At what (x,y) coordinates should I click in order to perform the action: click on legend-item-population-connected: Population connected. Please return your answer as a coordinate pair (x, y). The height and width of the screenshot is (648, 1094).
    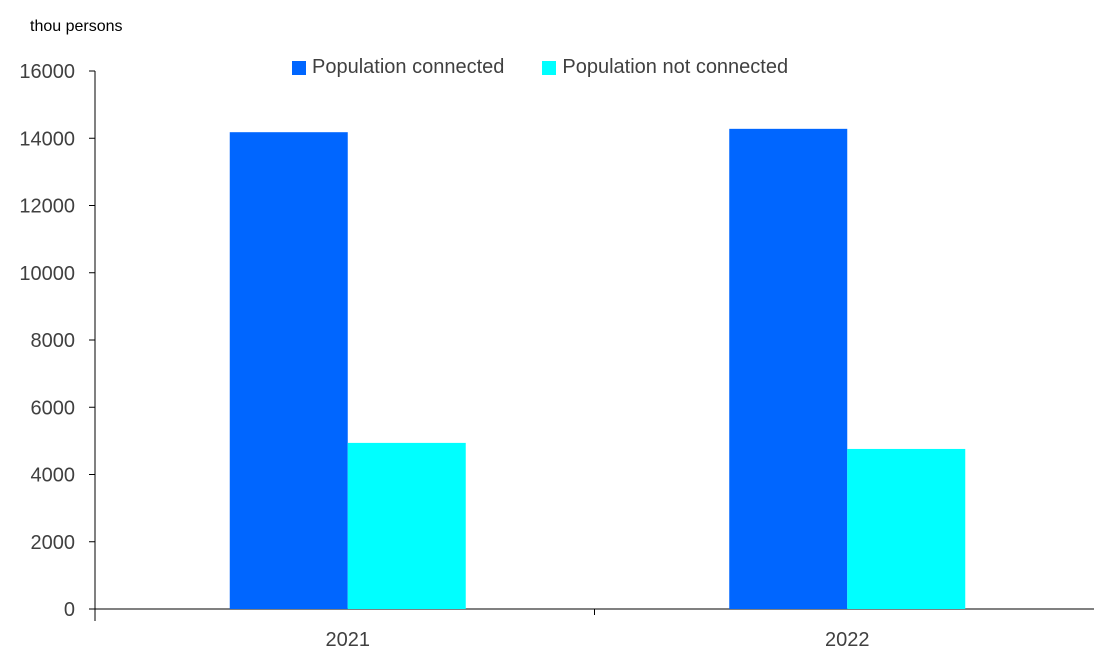
    Looking at the image, I should click on (398, 67).